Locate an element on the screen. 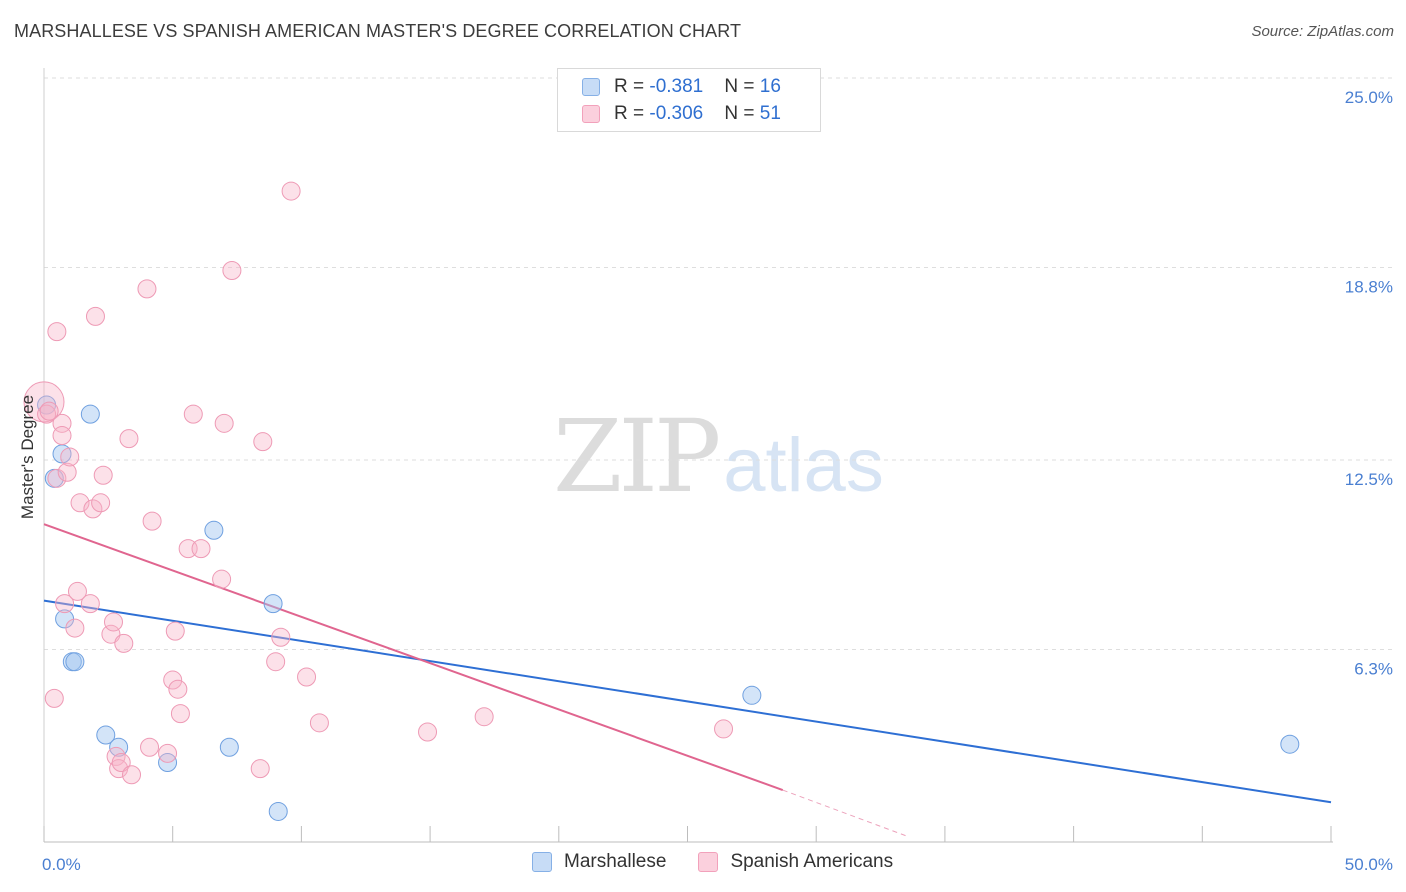  legend-r-value: -0.306 is located at coordinates (676, 113).